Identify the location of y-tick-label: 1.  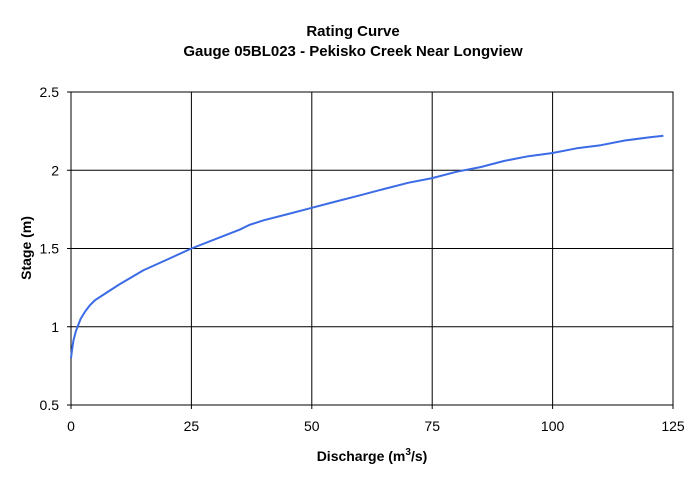
(55, 327).